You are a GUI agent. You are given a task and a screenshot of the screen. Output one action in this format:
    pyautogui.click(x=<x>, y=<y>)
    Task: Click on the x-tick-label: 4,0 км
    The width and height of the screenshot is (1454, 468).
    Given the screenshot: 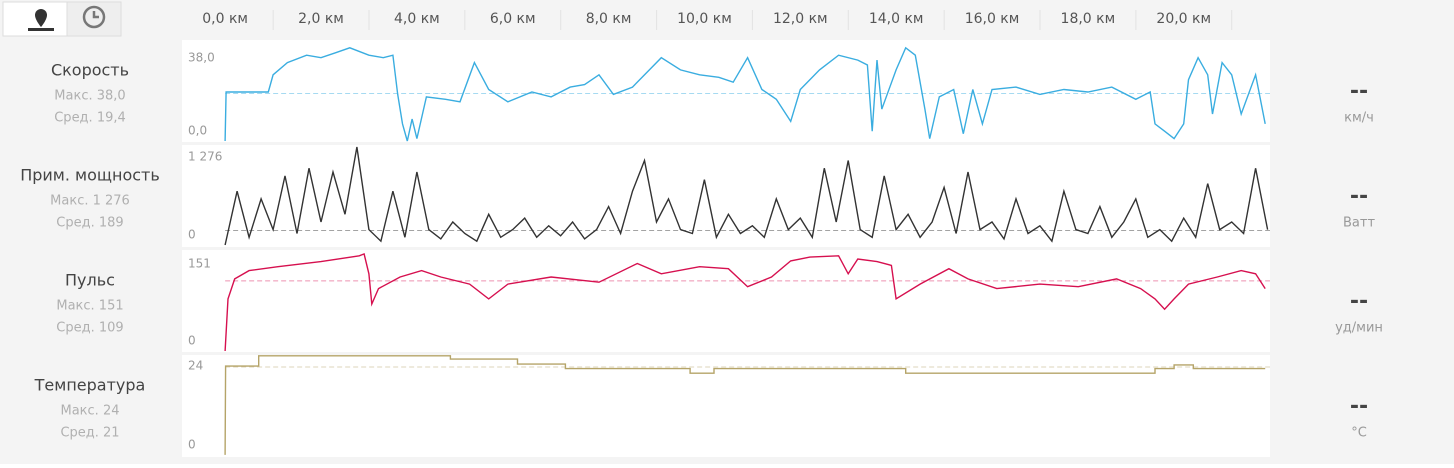 What is the action you would take?
    pyautogui.click(x=417, y=19)
    